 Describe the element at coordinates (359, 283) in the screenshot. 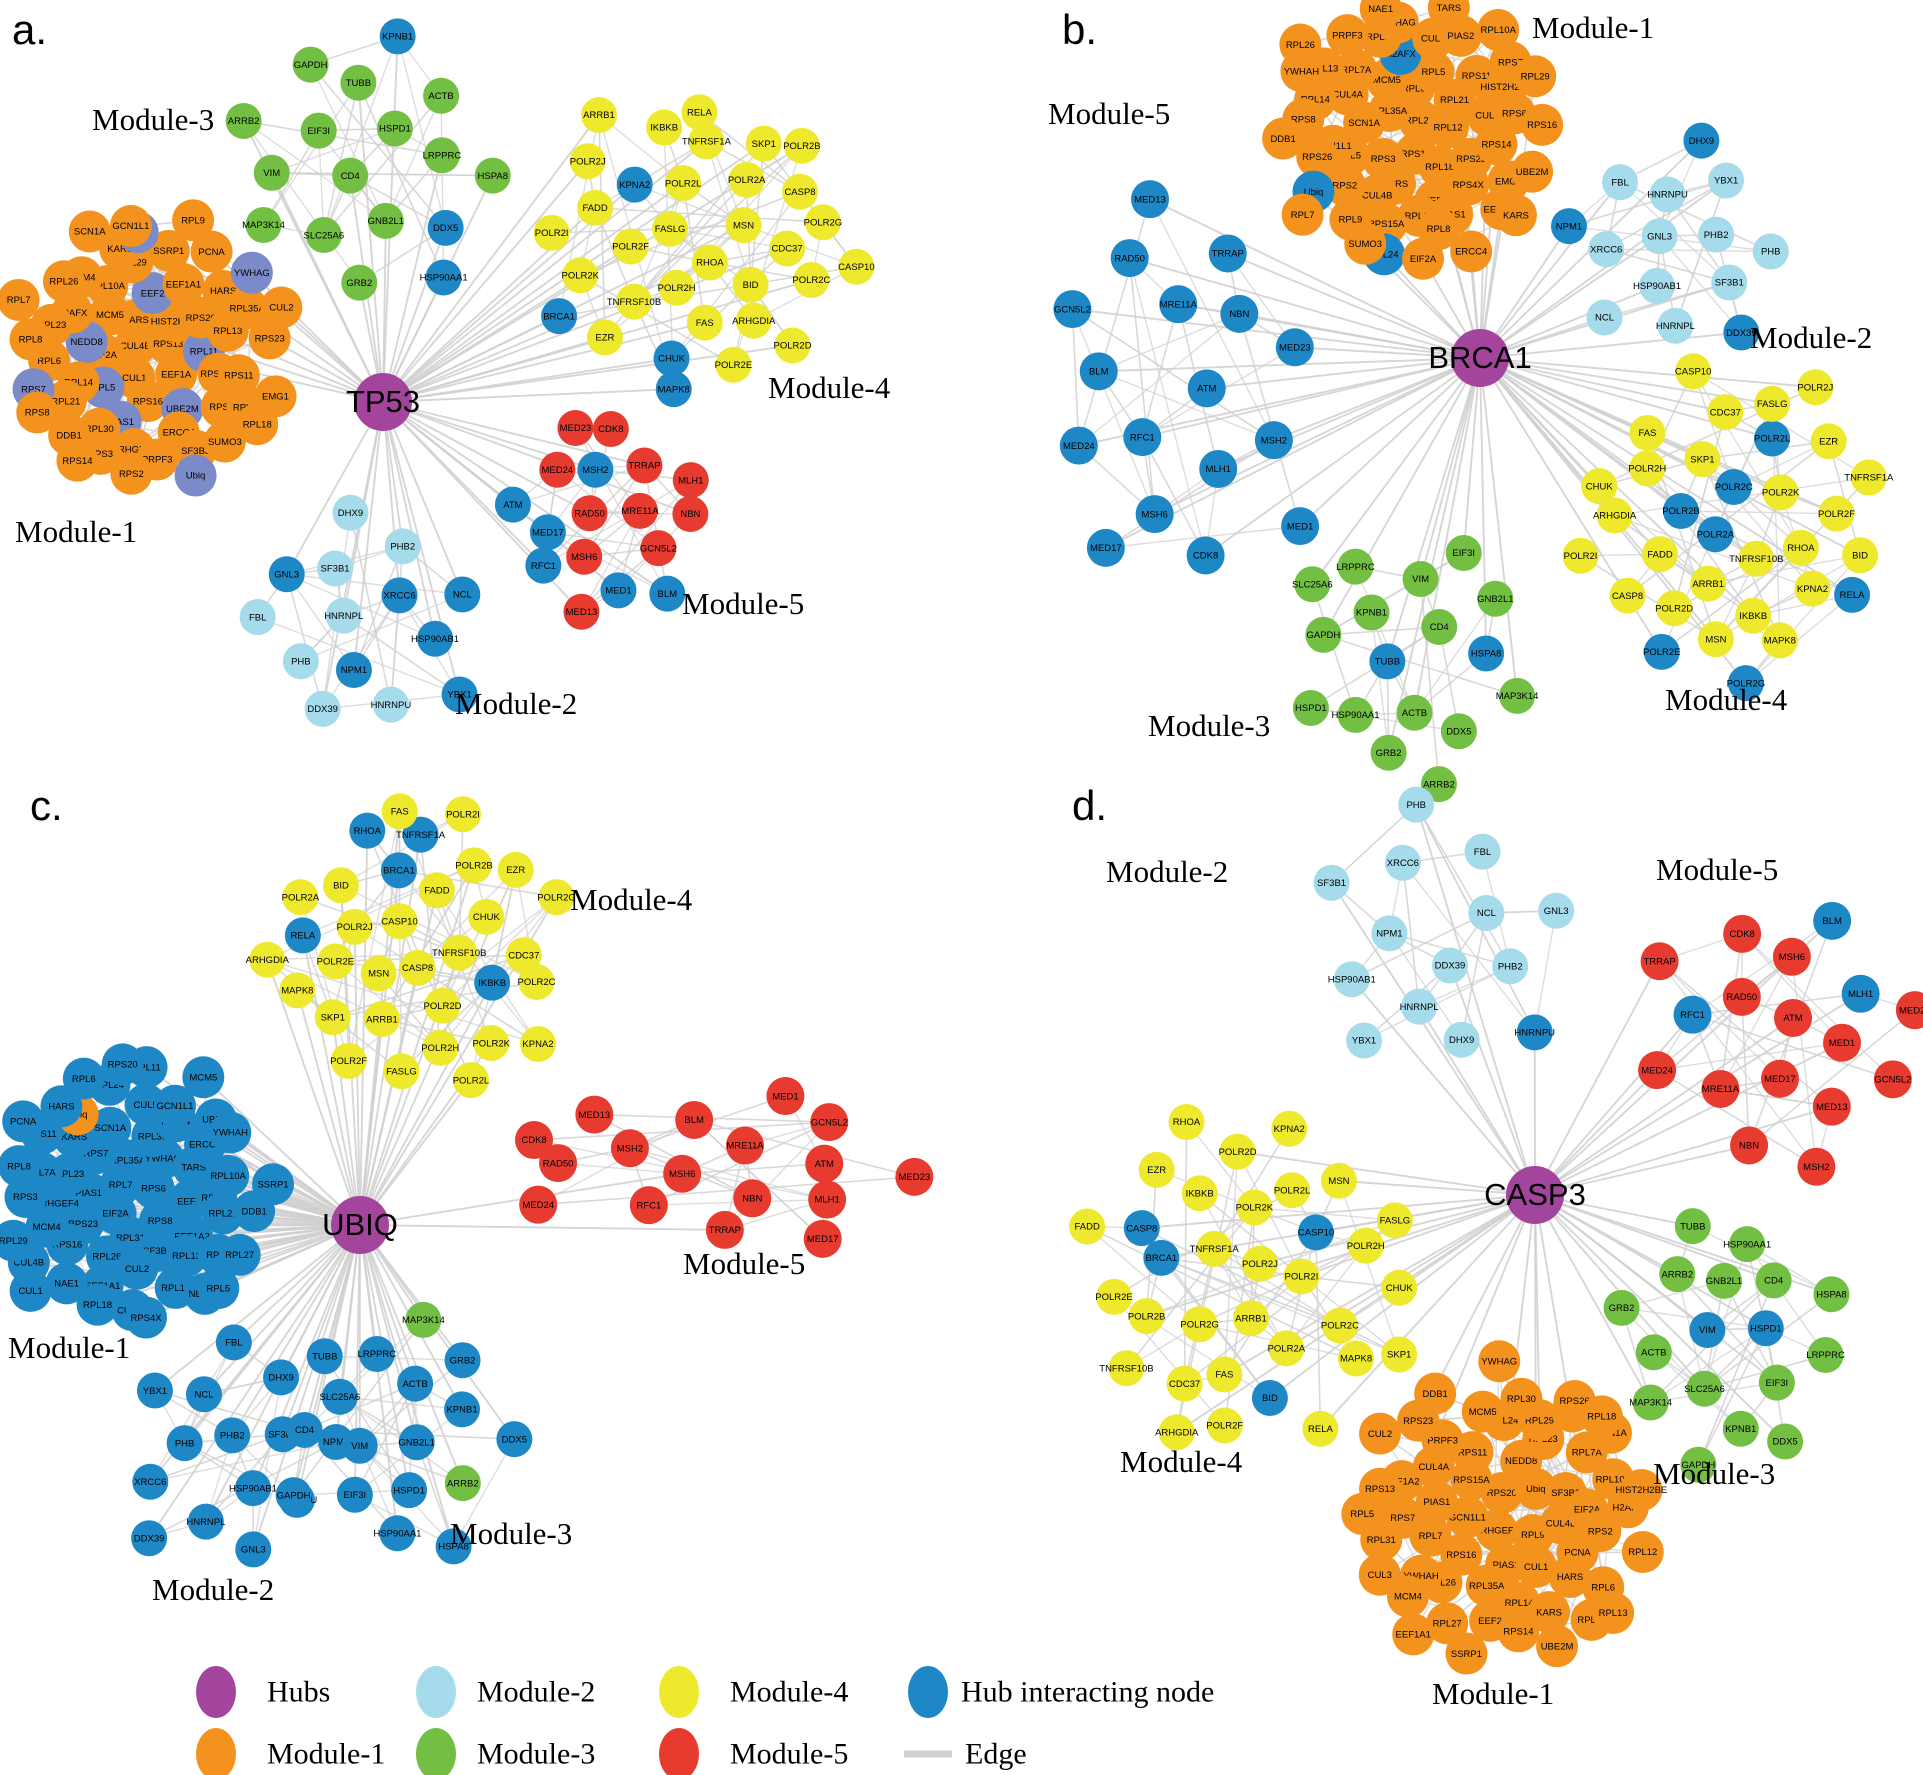

I see `node-label-GRB2: GRB2` at that location.